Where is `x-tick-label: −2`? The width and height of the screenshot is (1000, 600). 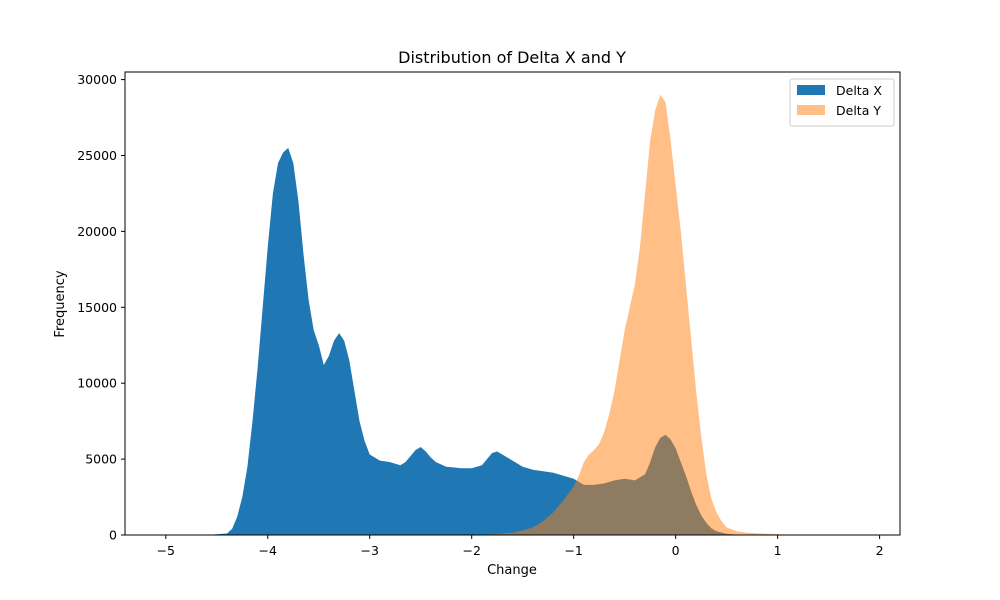
x-tick-label: −2 is located at coordinates (471, 550).